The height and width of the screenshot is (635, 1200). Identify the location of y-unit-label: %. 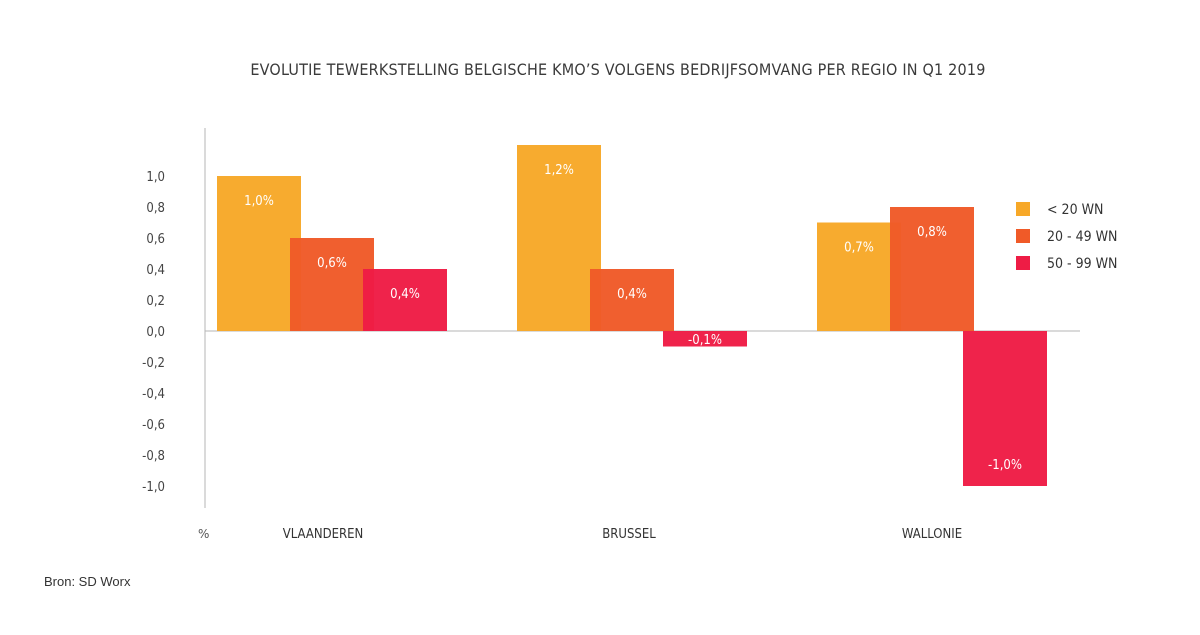
(203, 534).